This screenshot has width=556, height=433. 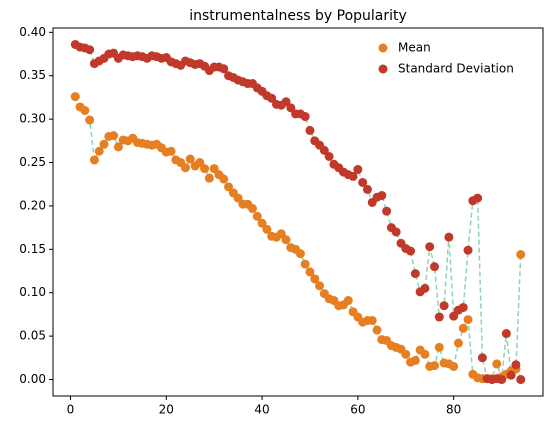 I want to click on x-tick-label: 0, so click(x=71, y=410).